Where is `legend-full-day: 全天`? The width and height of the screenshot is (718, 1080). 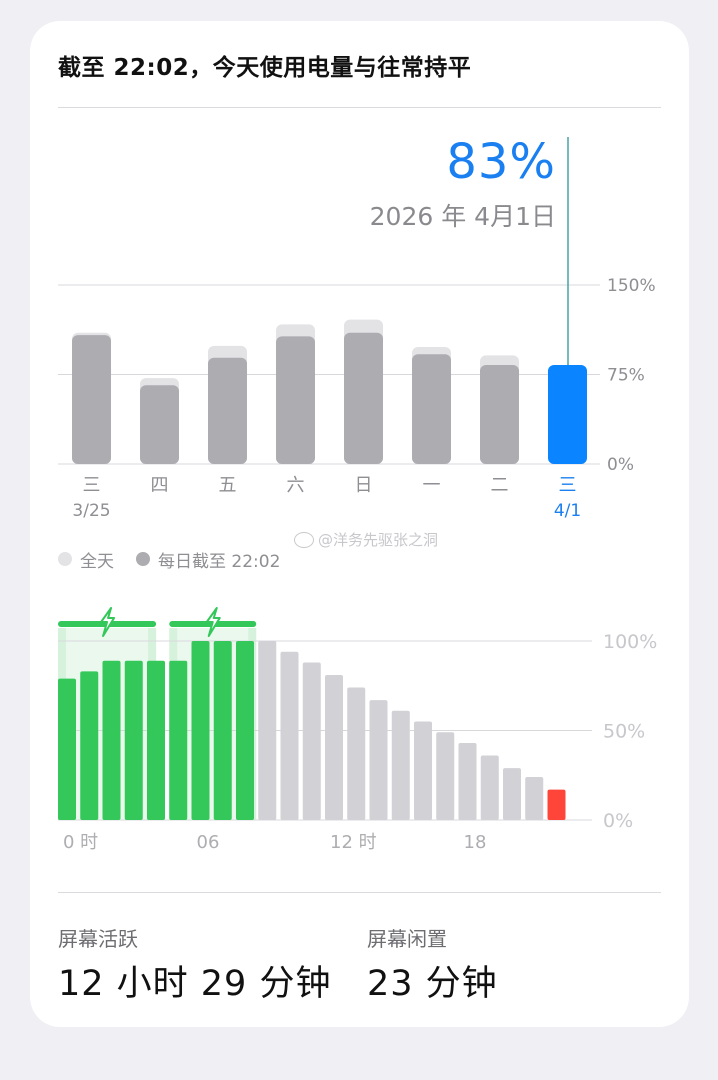 legend-full-day: 全天 is located at coordinates (86, 559).